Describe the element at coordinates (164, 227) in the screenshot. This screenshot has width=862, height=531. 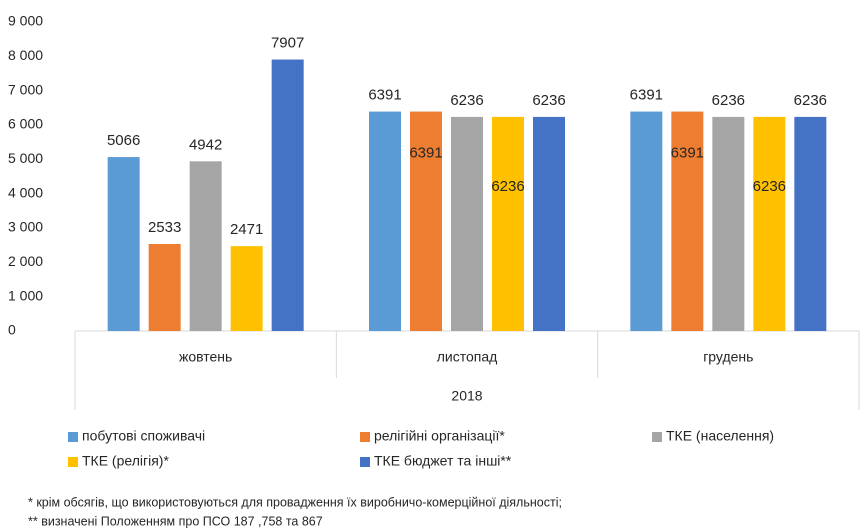
I see `data-label: 2533` at that location.